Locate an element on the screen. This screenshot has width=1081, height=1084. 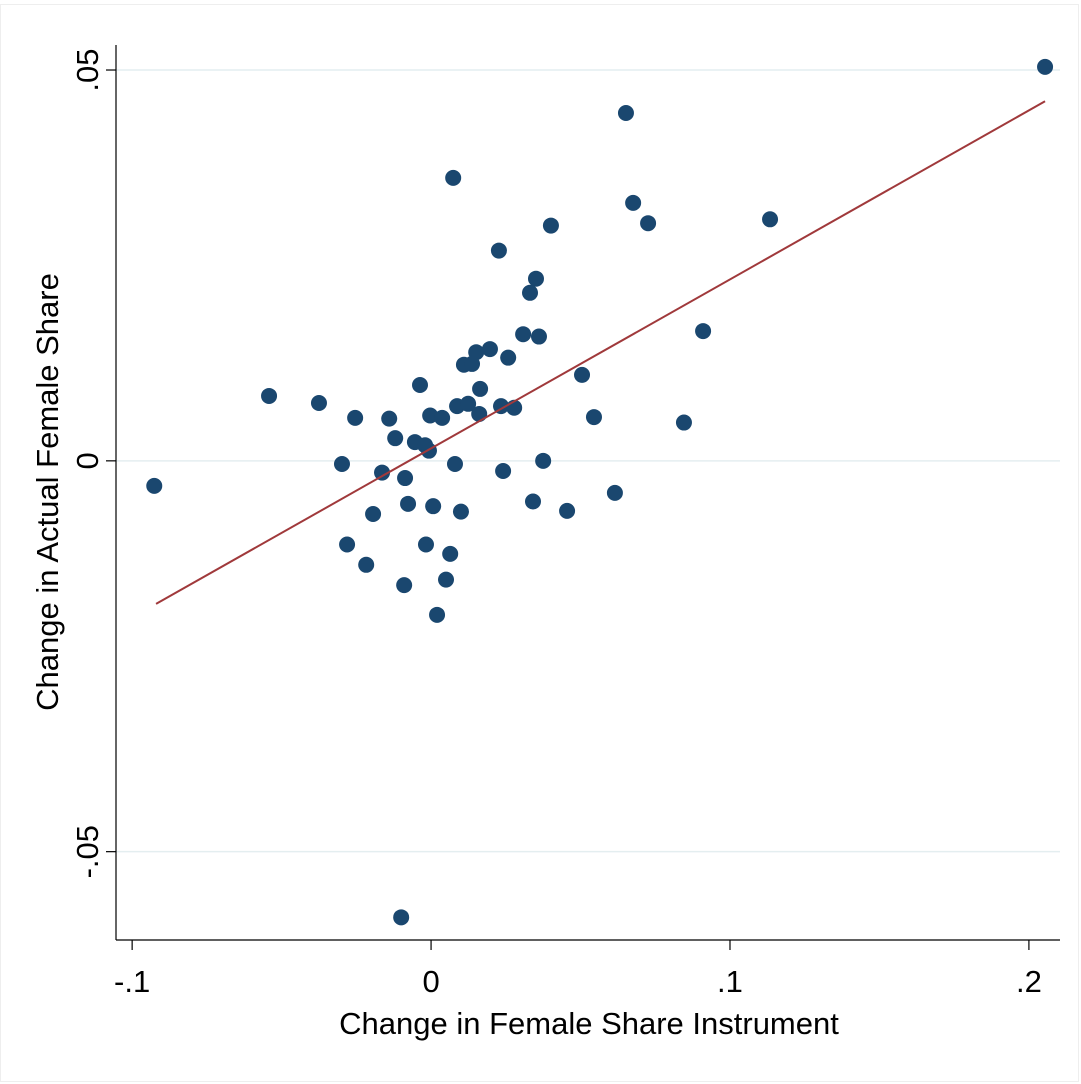
x-axis-label: Change in Female Share Instrument is located at coordinates (589, 1023).